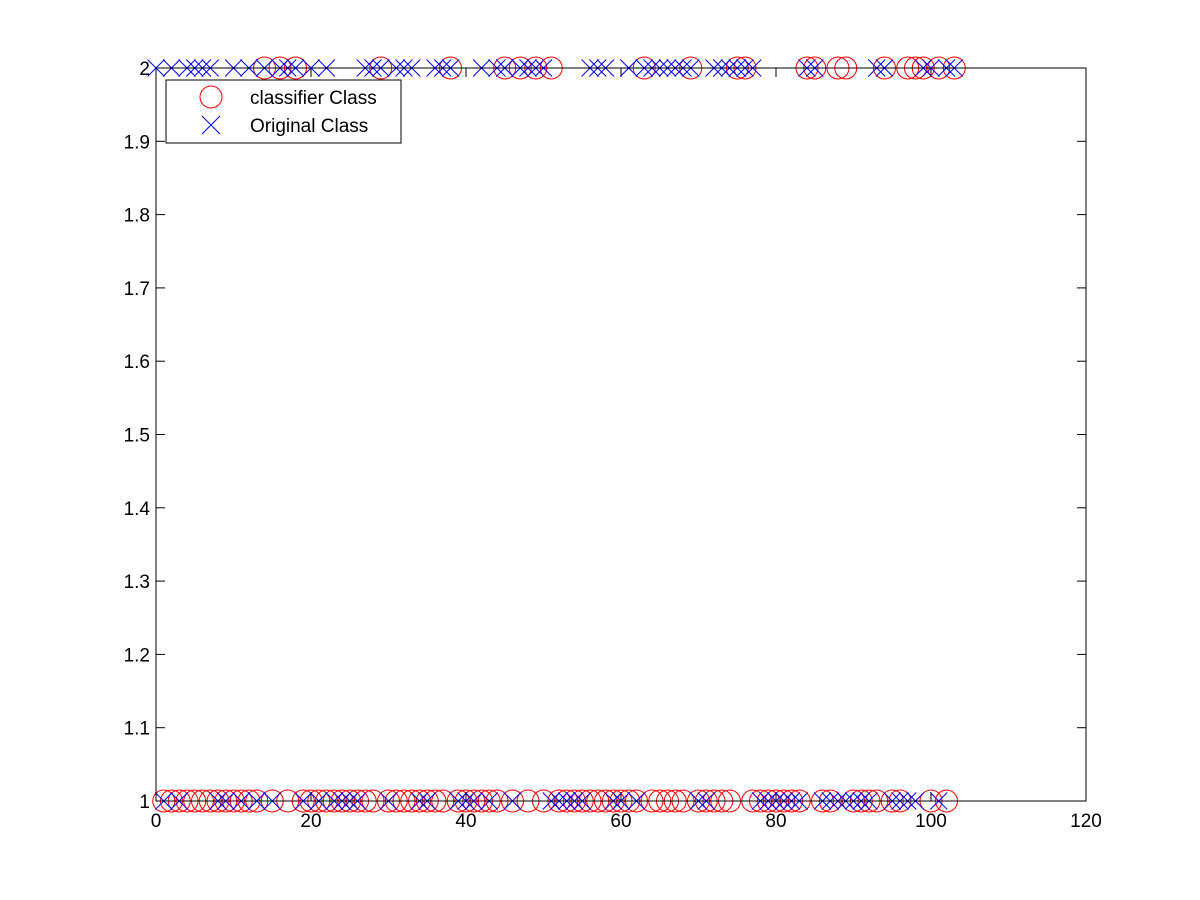  I want to click on y-tick-label: 1.6, so click(137, 362).